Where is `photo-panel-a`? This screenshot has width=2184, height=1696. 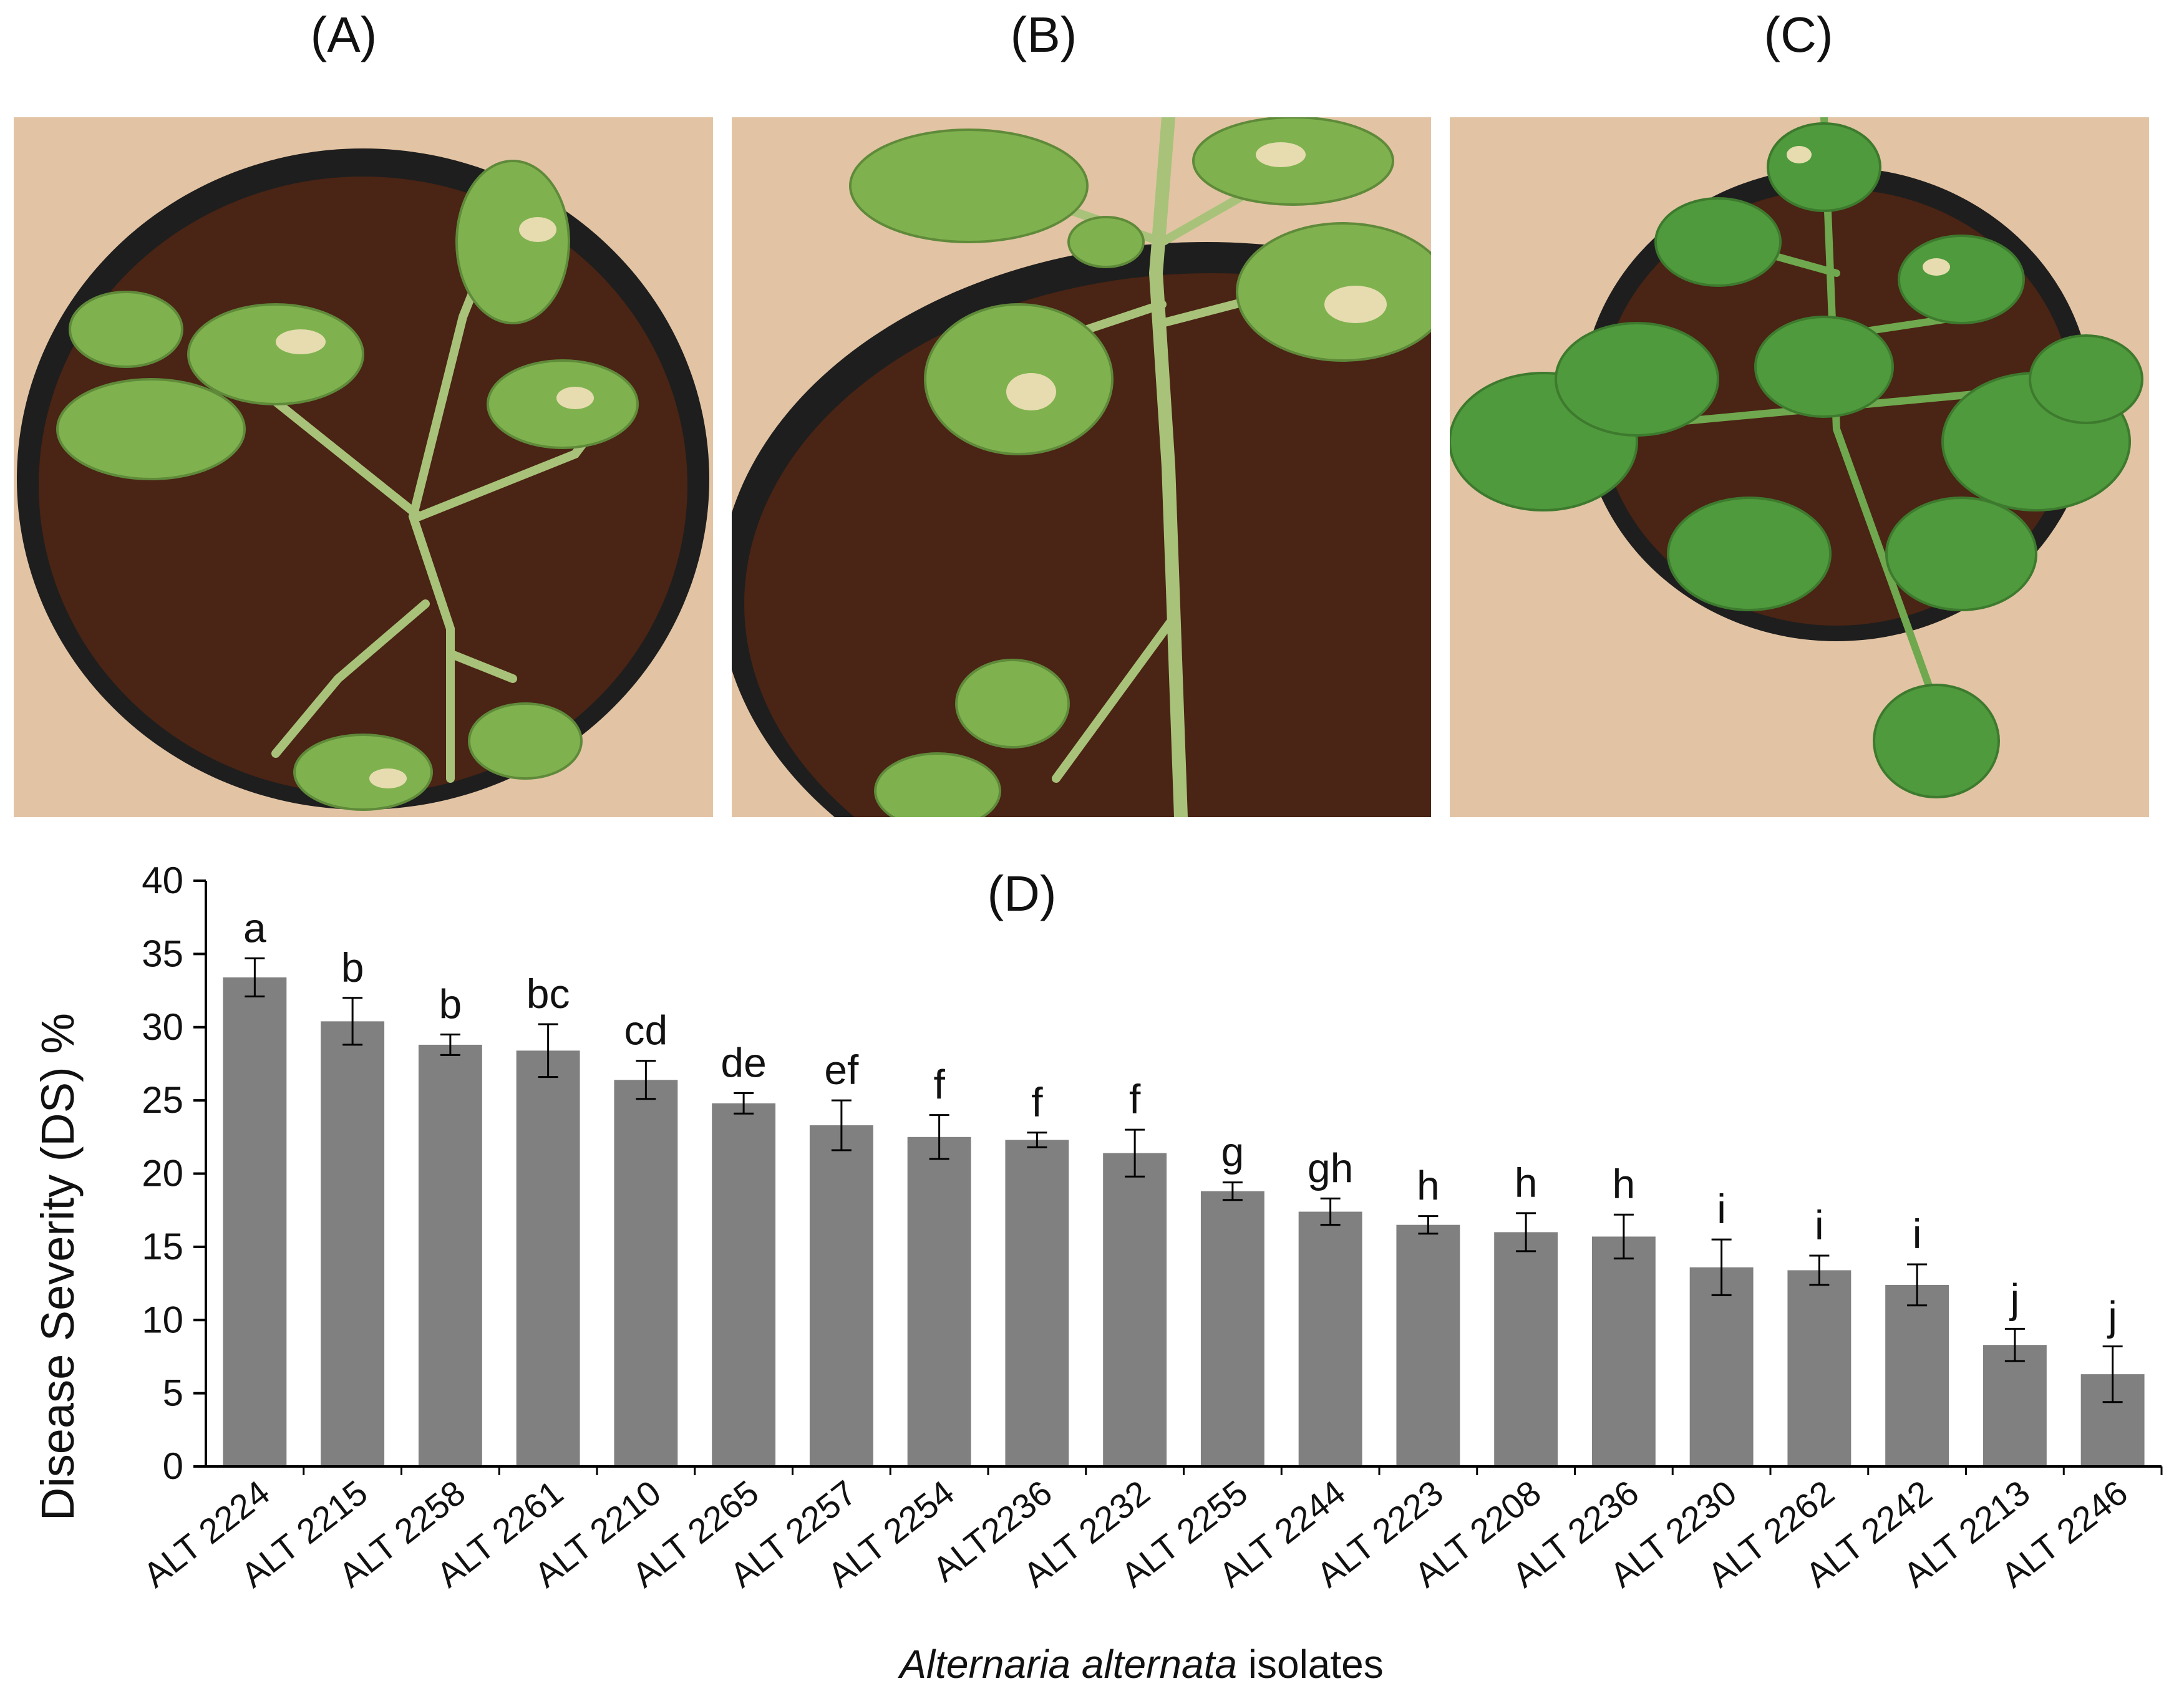 photo-panel-a is located at coordinates (364, 467).